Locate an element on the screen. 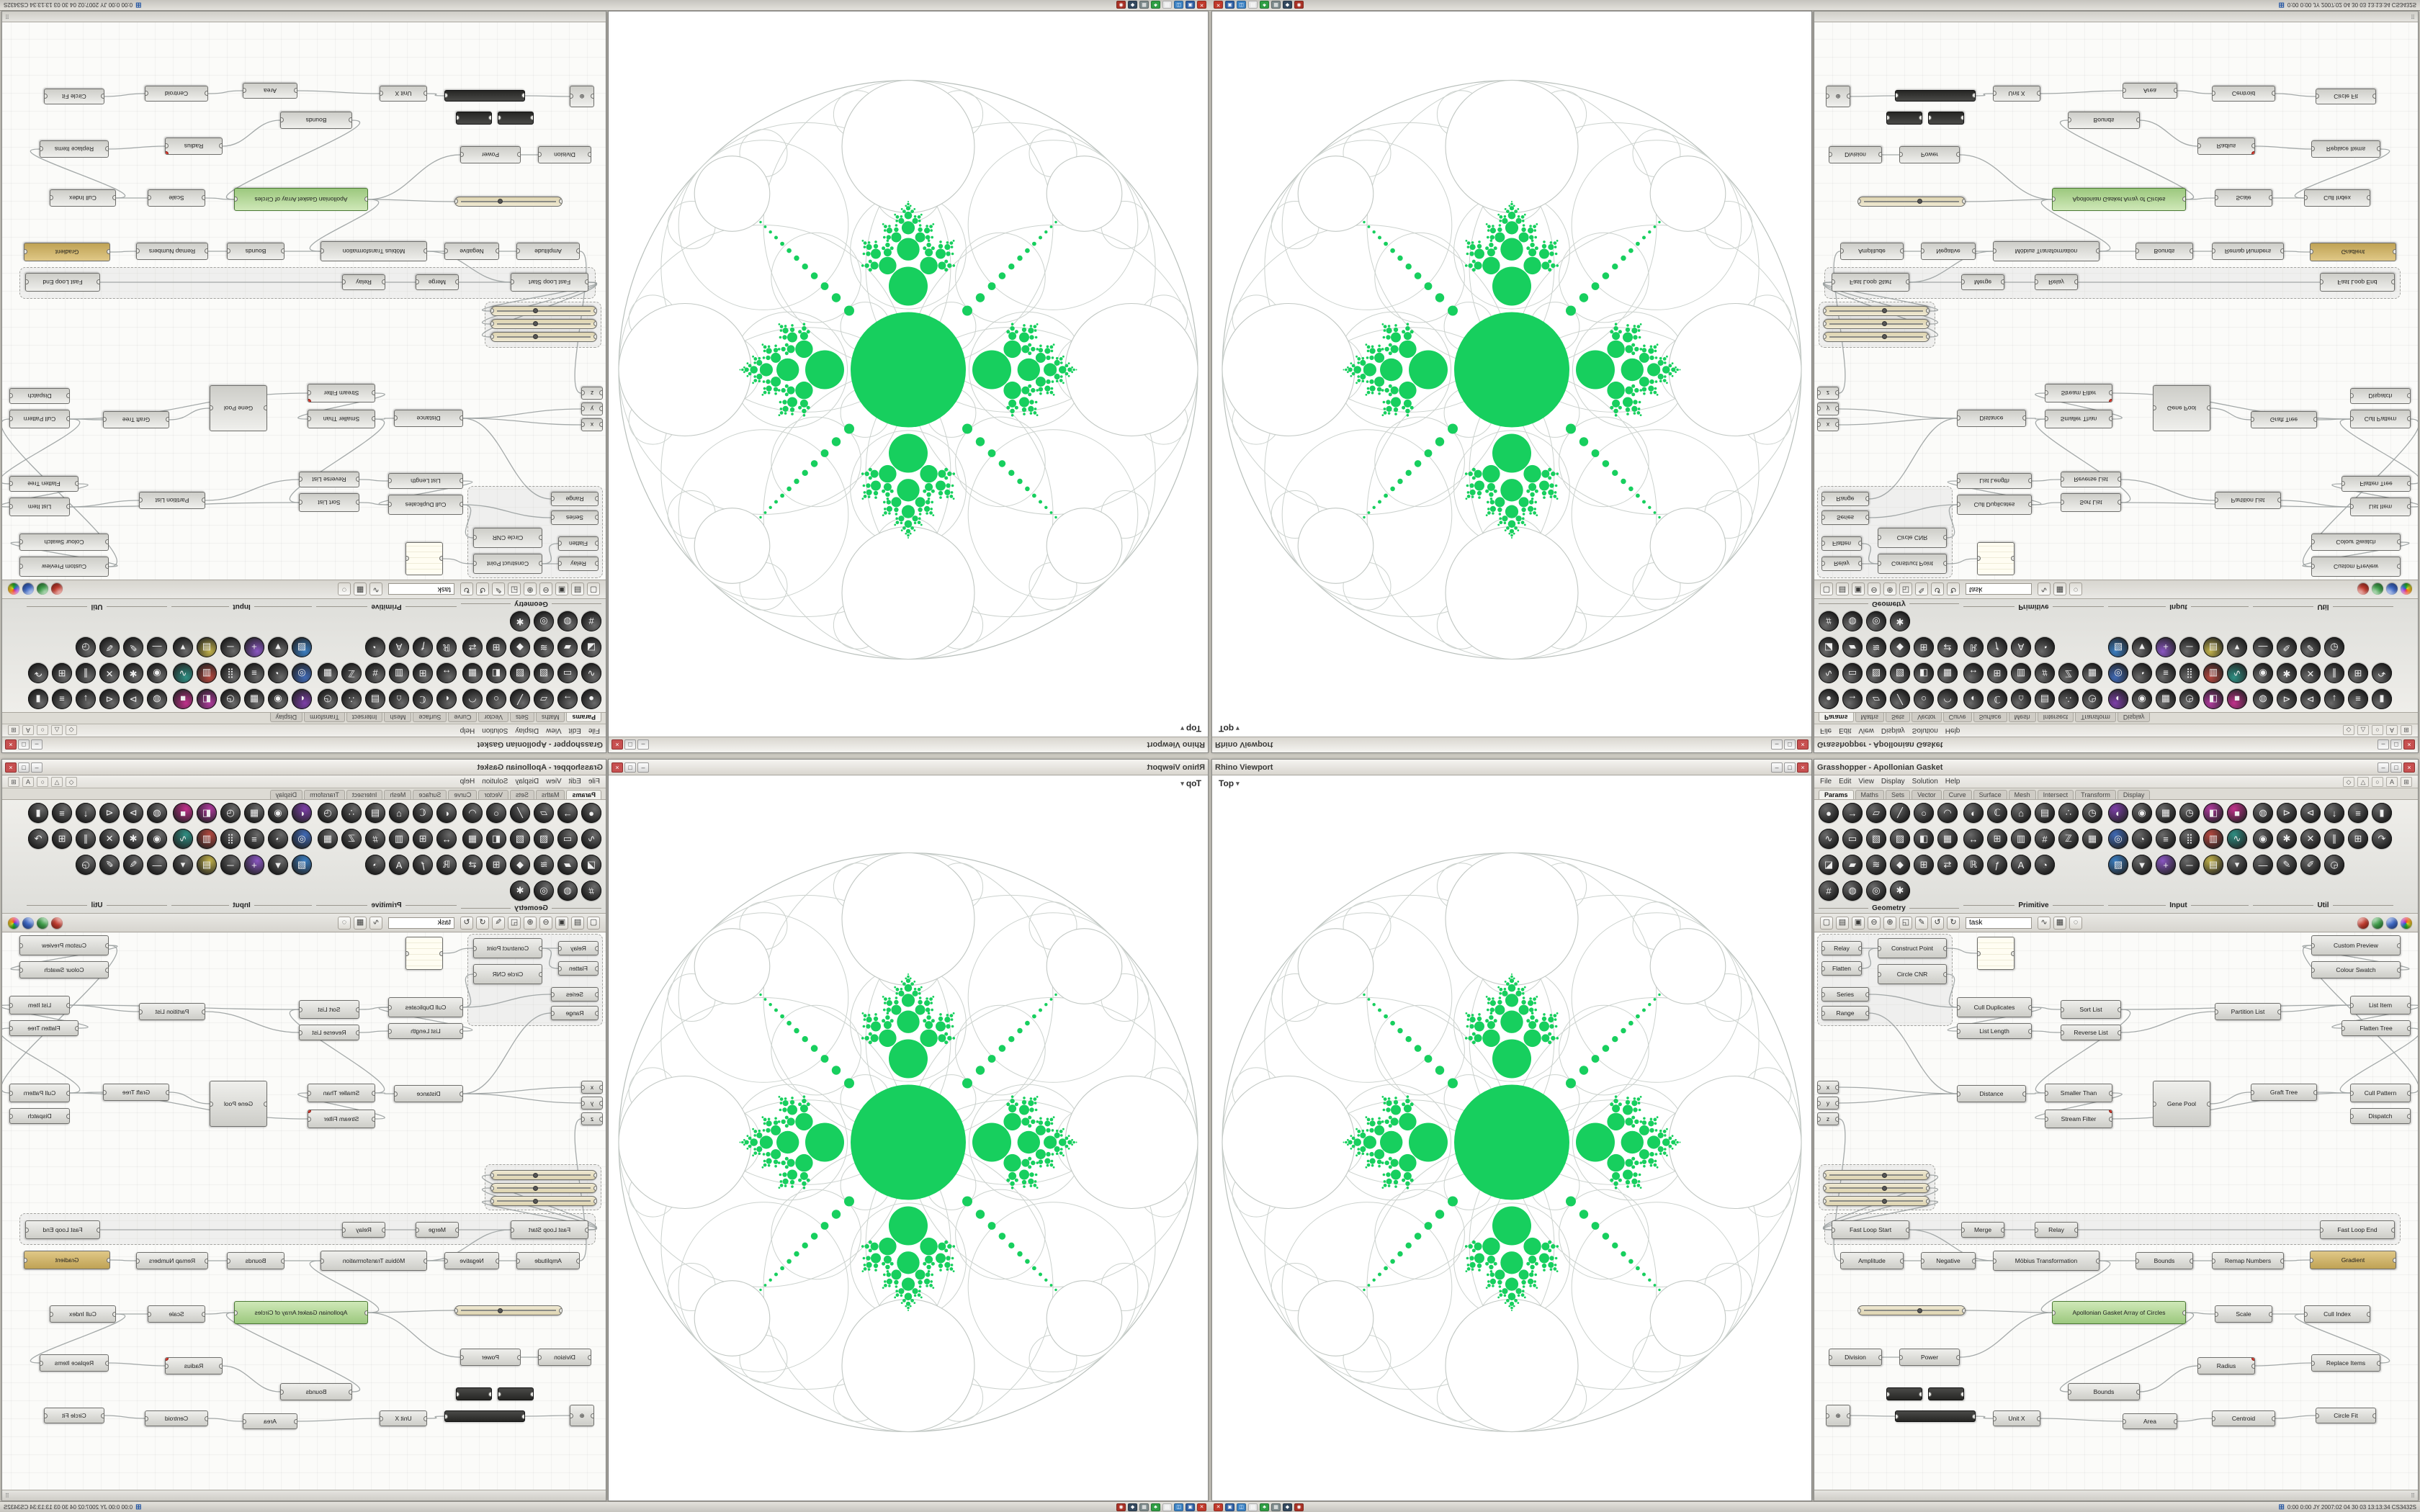 This screenshot has width=2420, height=1512. app-crimson-icon: ◉ is located at coordinates (1299, 5).